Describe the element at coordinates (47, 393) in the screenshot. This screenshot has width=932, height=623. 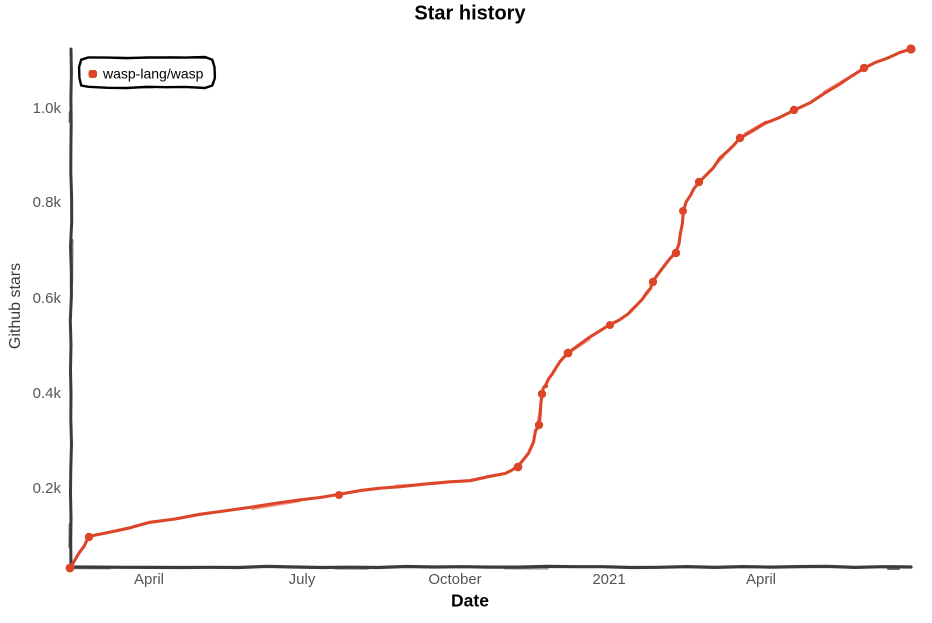
I see `svg-text: 0.4k` at that location.